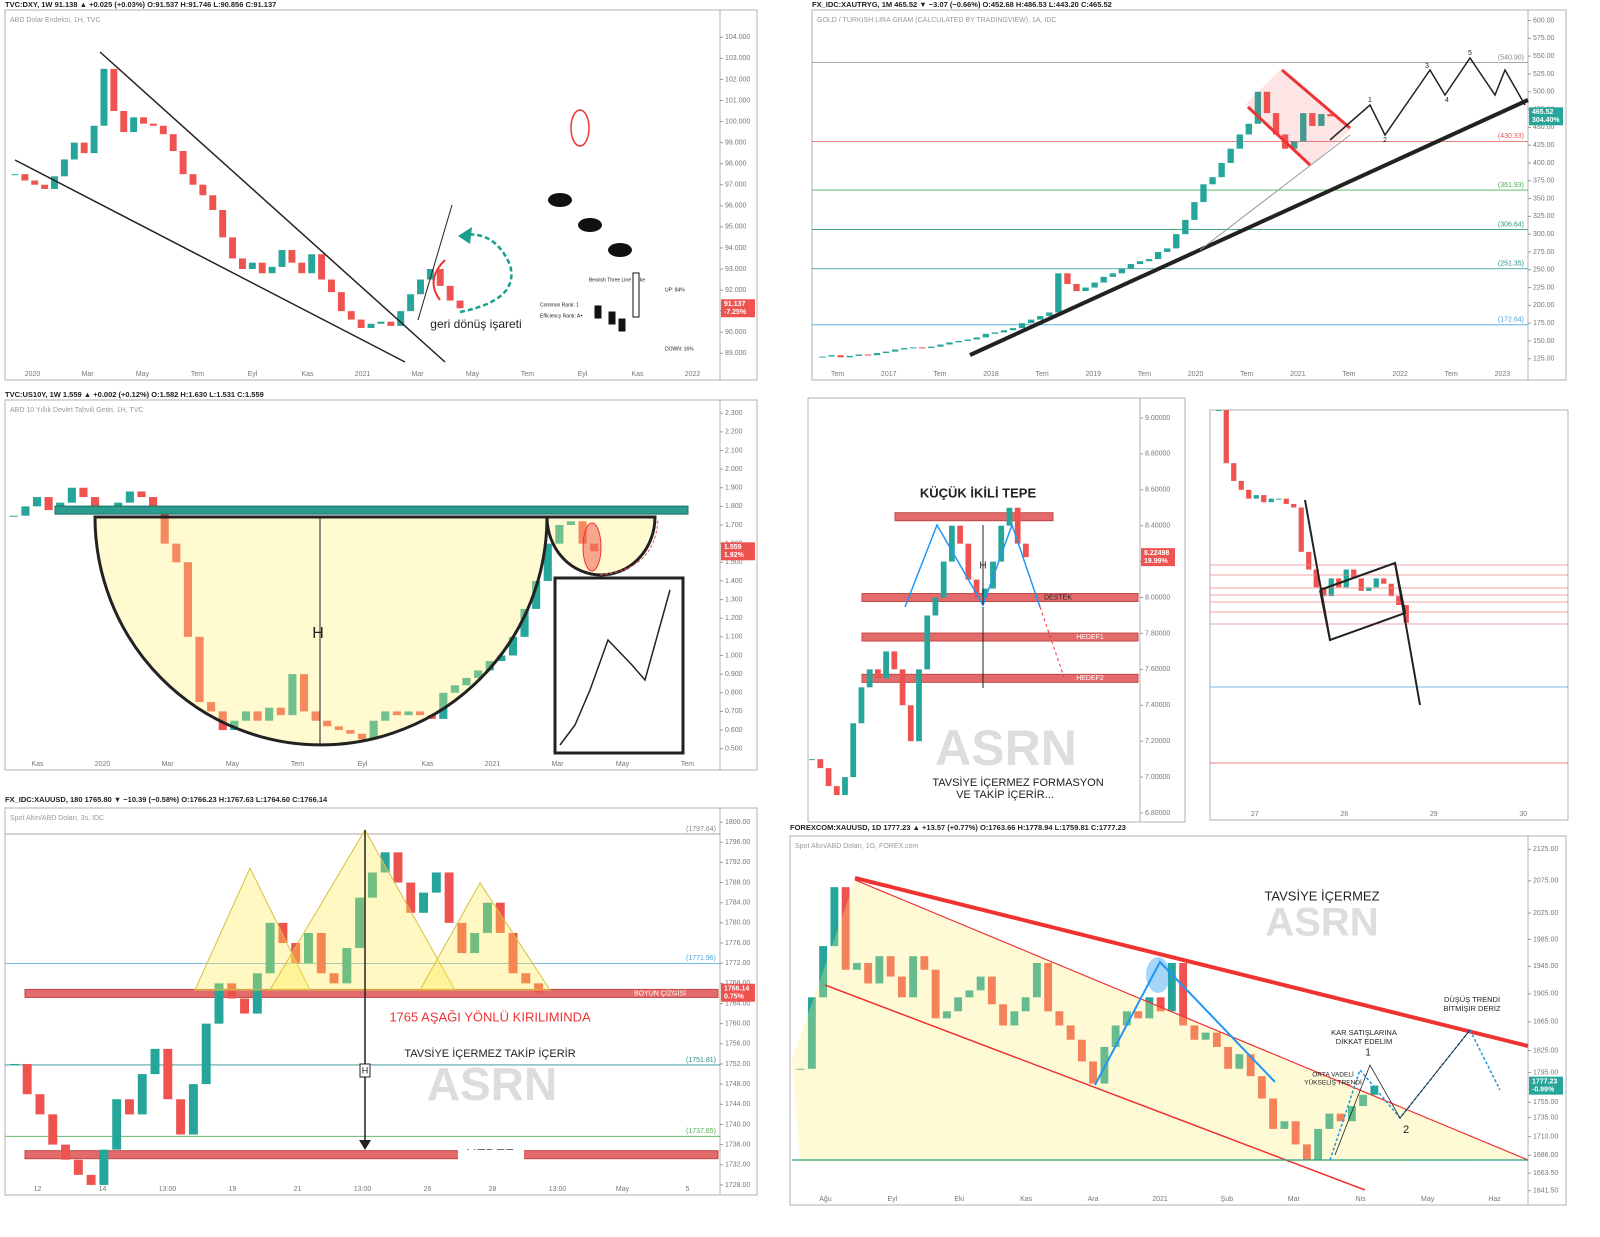 Image resolution: width=1600 pixels, height=1237 pixels. What do you see at coordinates (1544, 38) in the screenshot?
I see `y-tick-label: 575.00` at bounding box center [1544, 38].